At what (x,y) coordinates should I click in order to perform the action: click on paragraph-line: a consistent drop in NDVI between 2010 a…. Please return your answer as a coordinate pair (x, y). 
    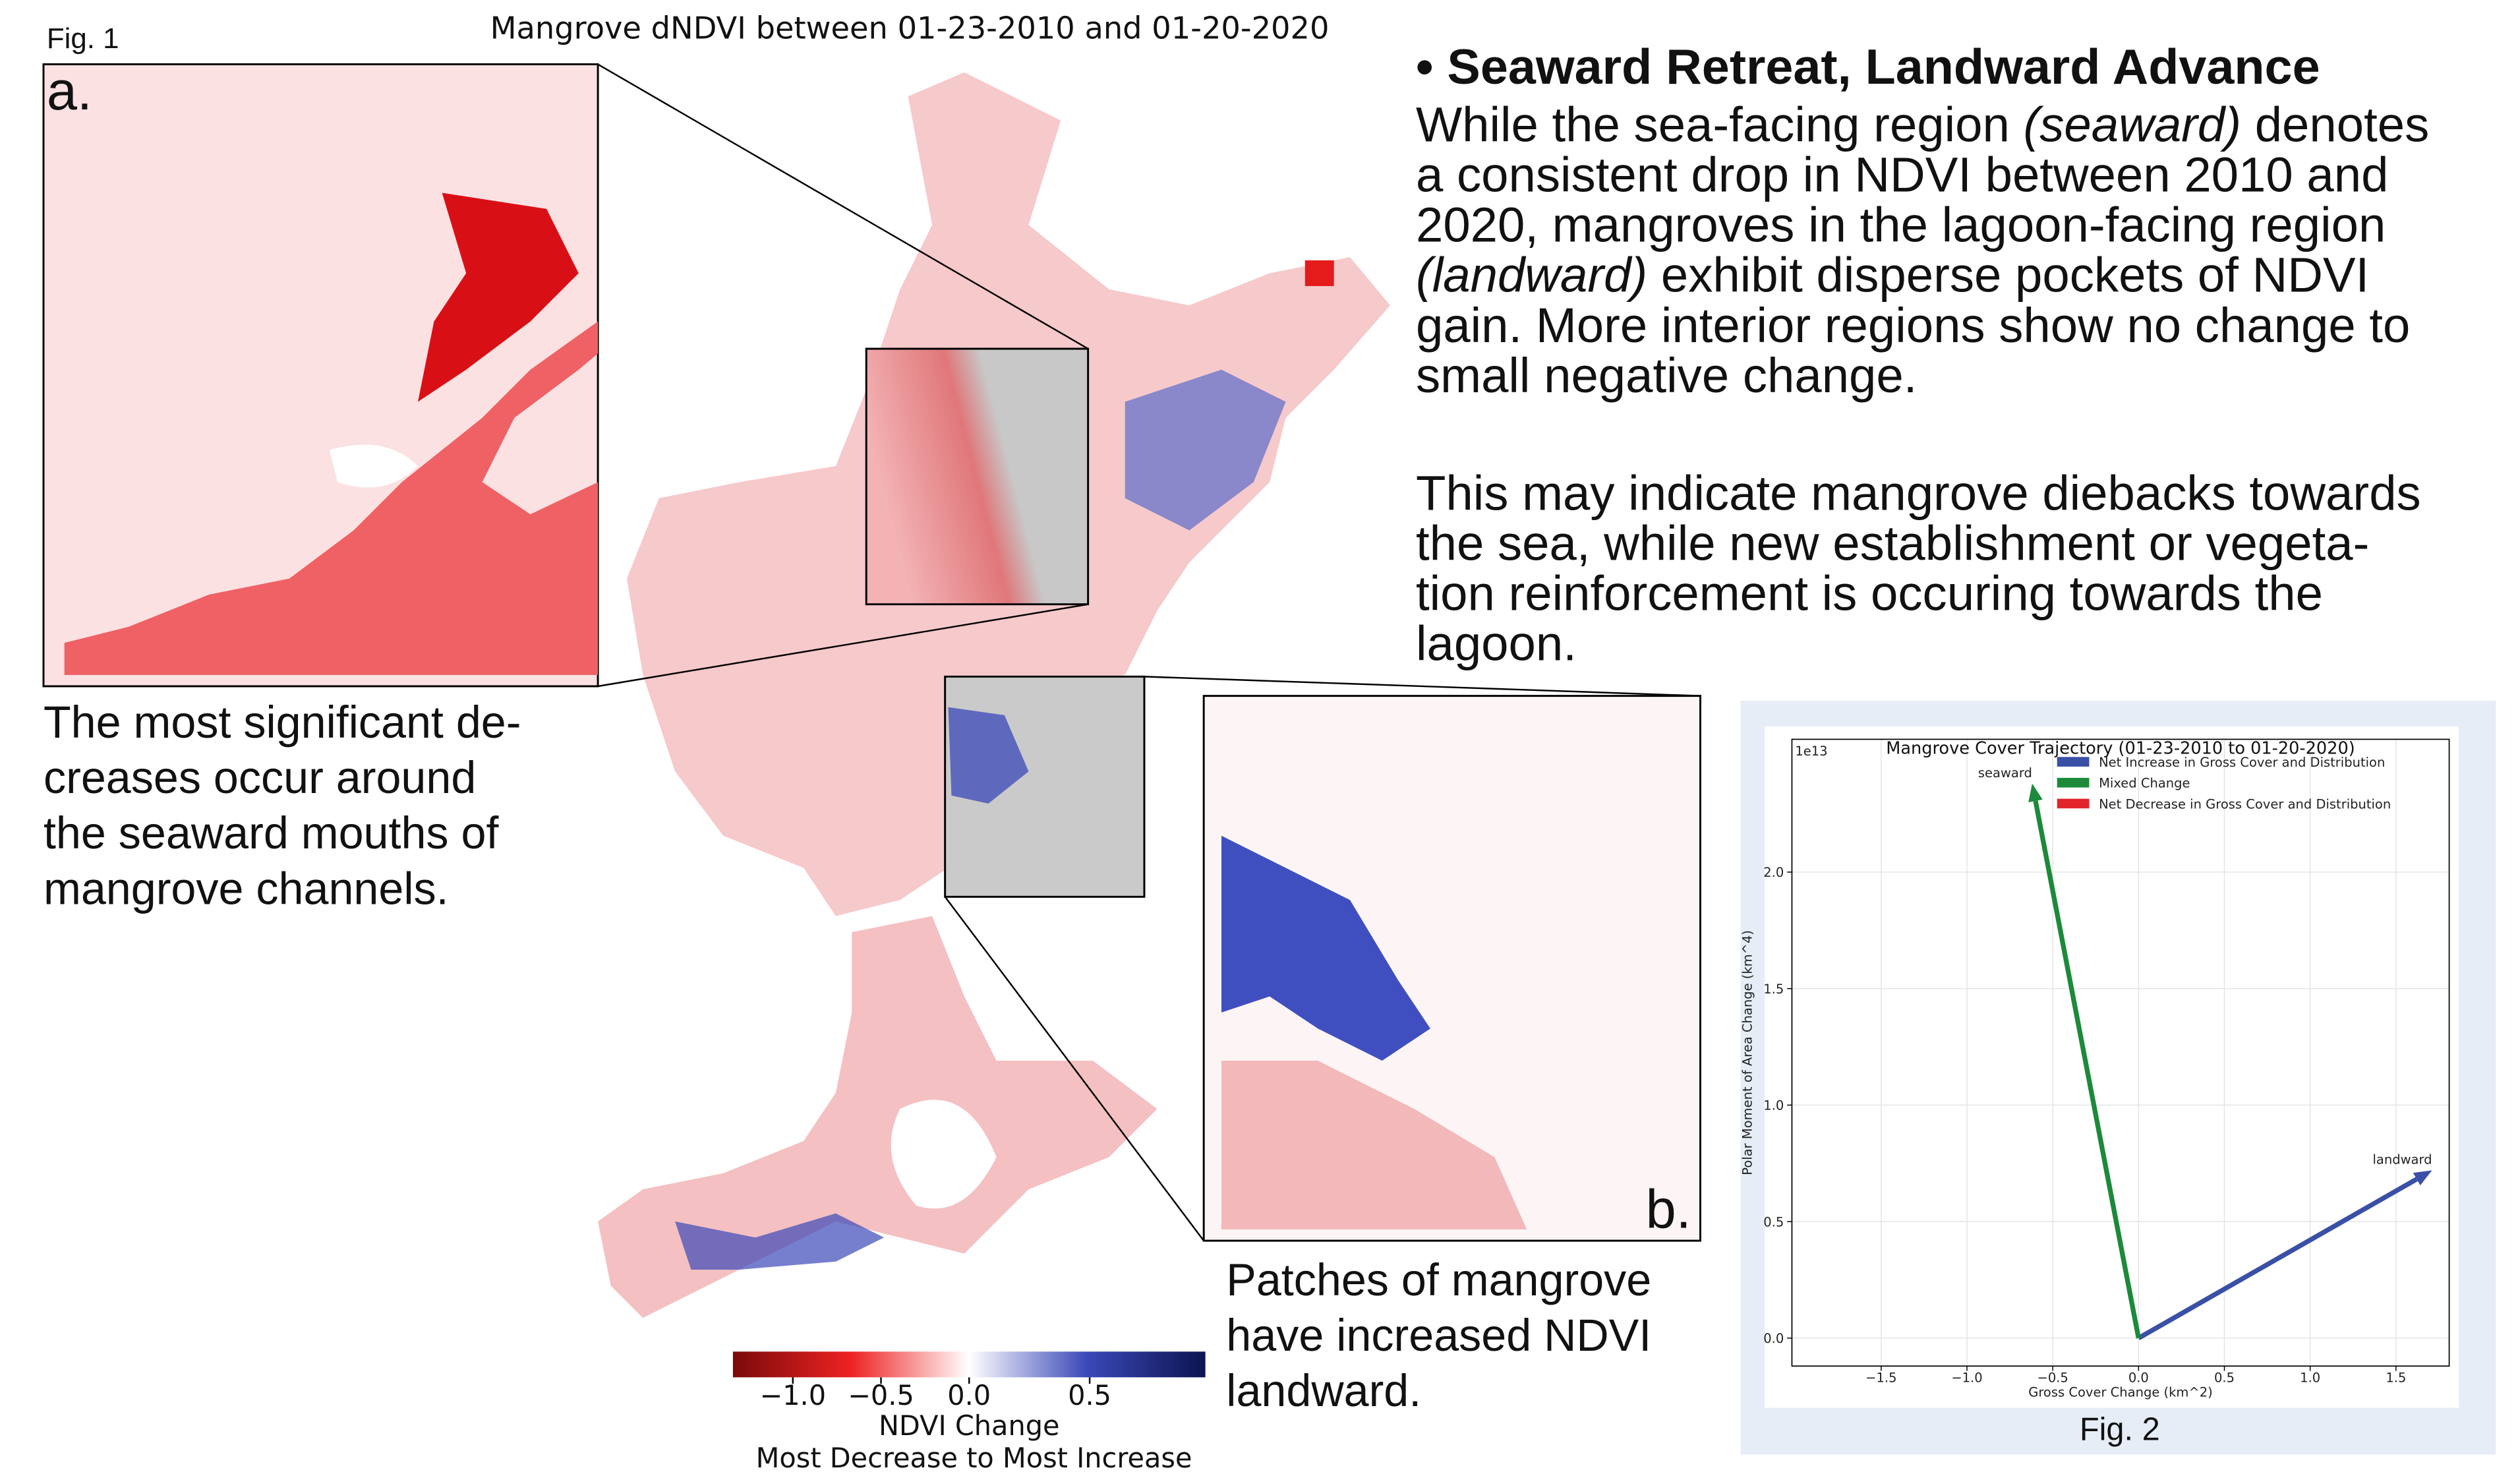
    Looking at the image, I should click on (1902, 175).